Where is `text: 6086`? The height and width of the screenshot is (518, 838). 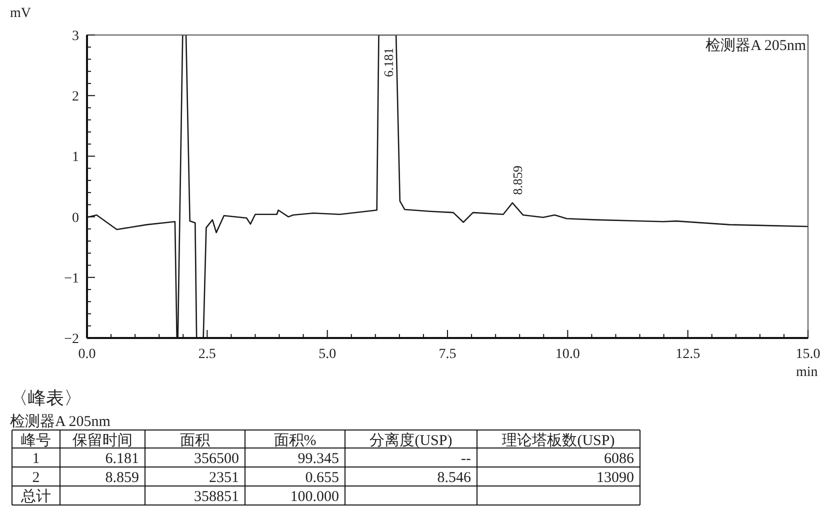
text: 6086 is located at coordinates (619, 459).